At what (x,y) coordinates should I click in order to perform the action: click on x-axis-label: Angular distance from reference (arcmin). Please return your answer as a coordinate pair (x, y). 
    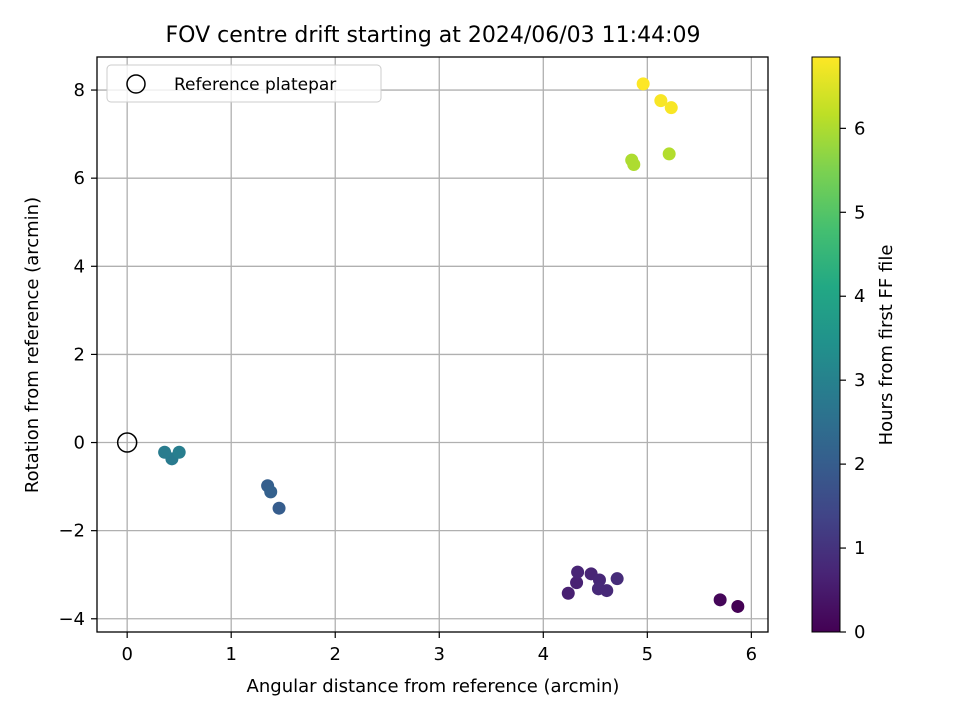
    Looking at the image, I should click on (433, 686).